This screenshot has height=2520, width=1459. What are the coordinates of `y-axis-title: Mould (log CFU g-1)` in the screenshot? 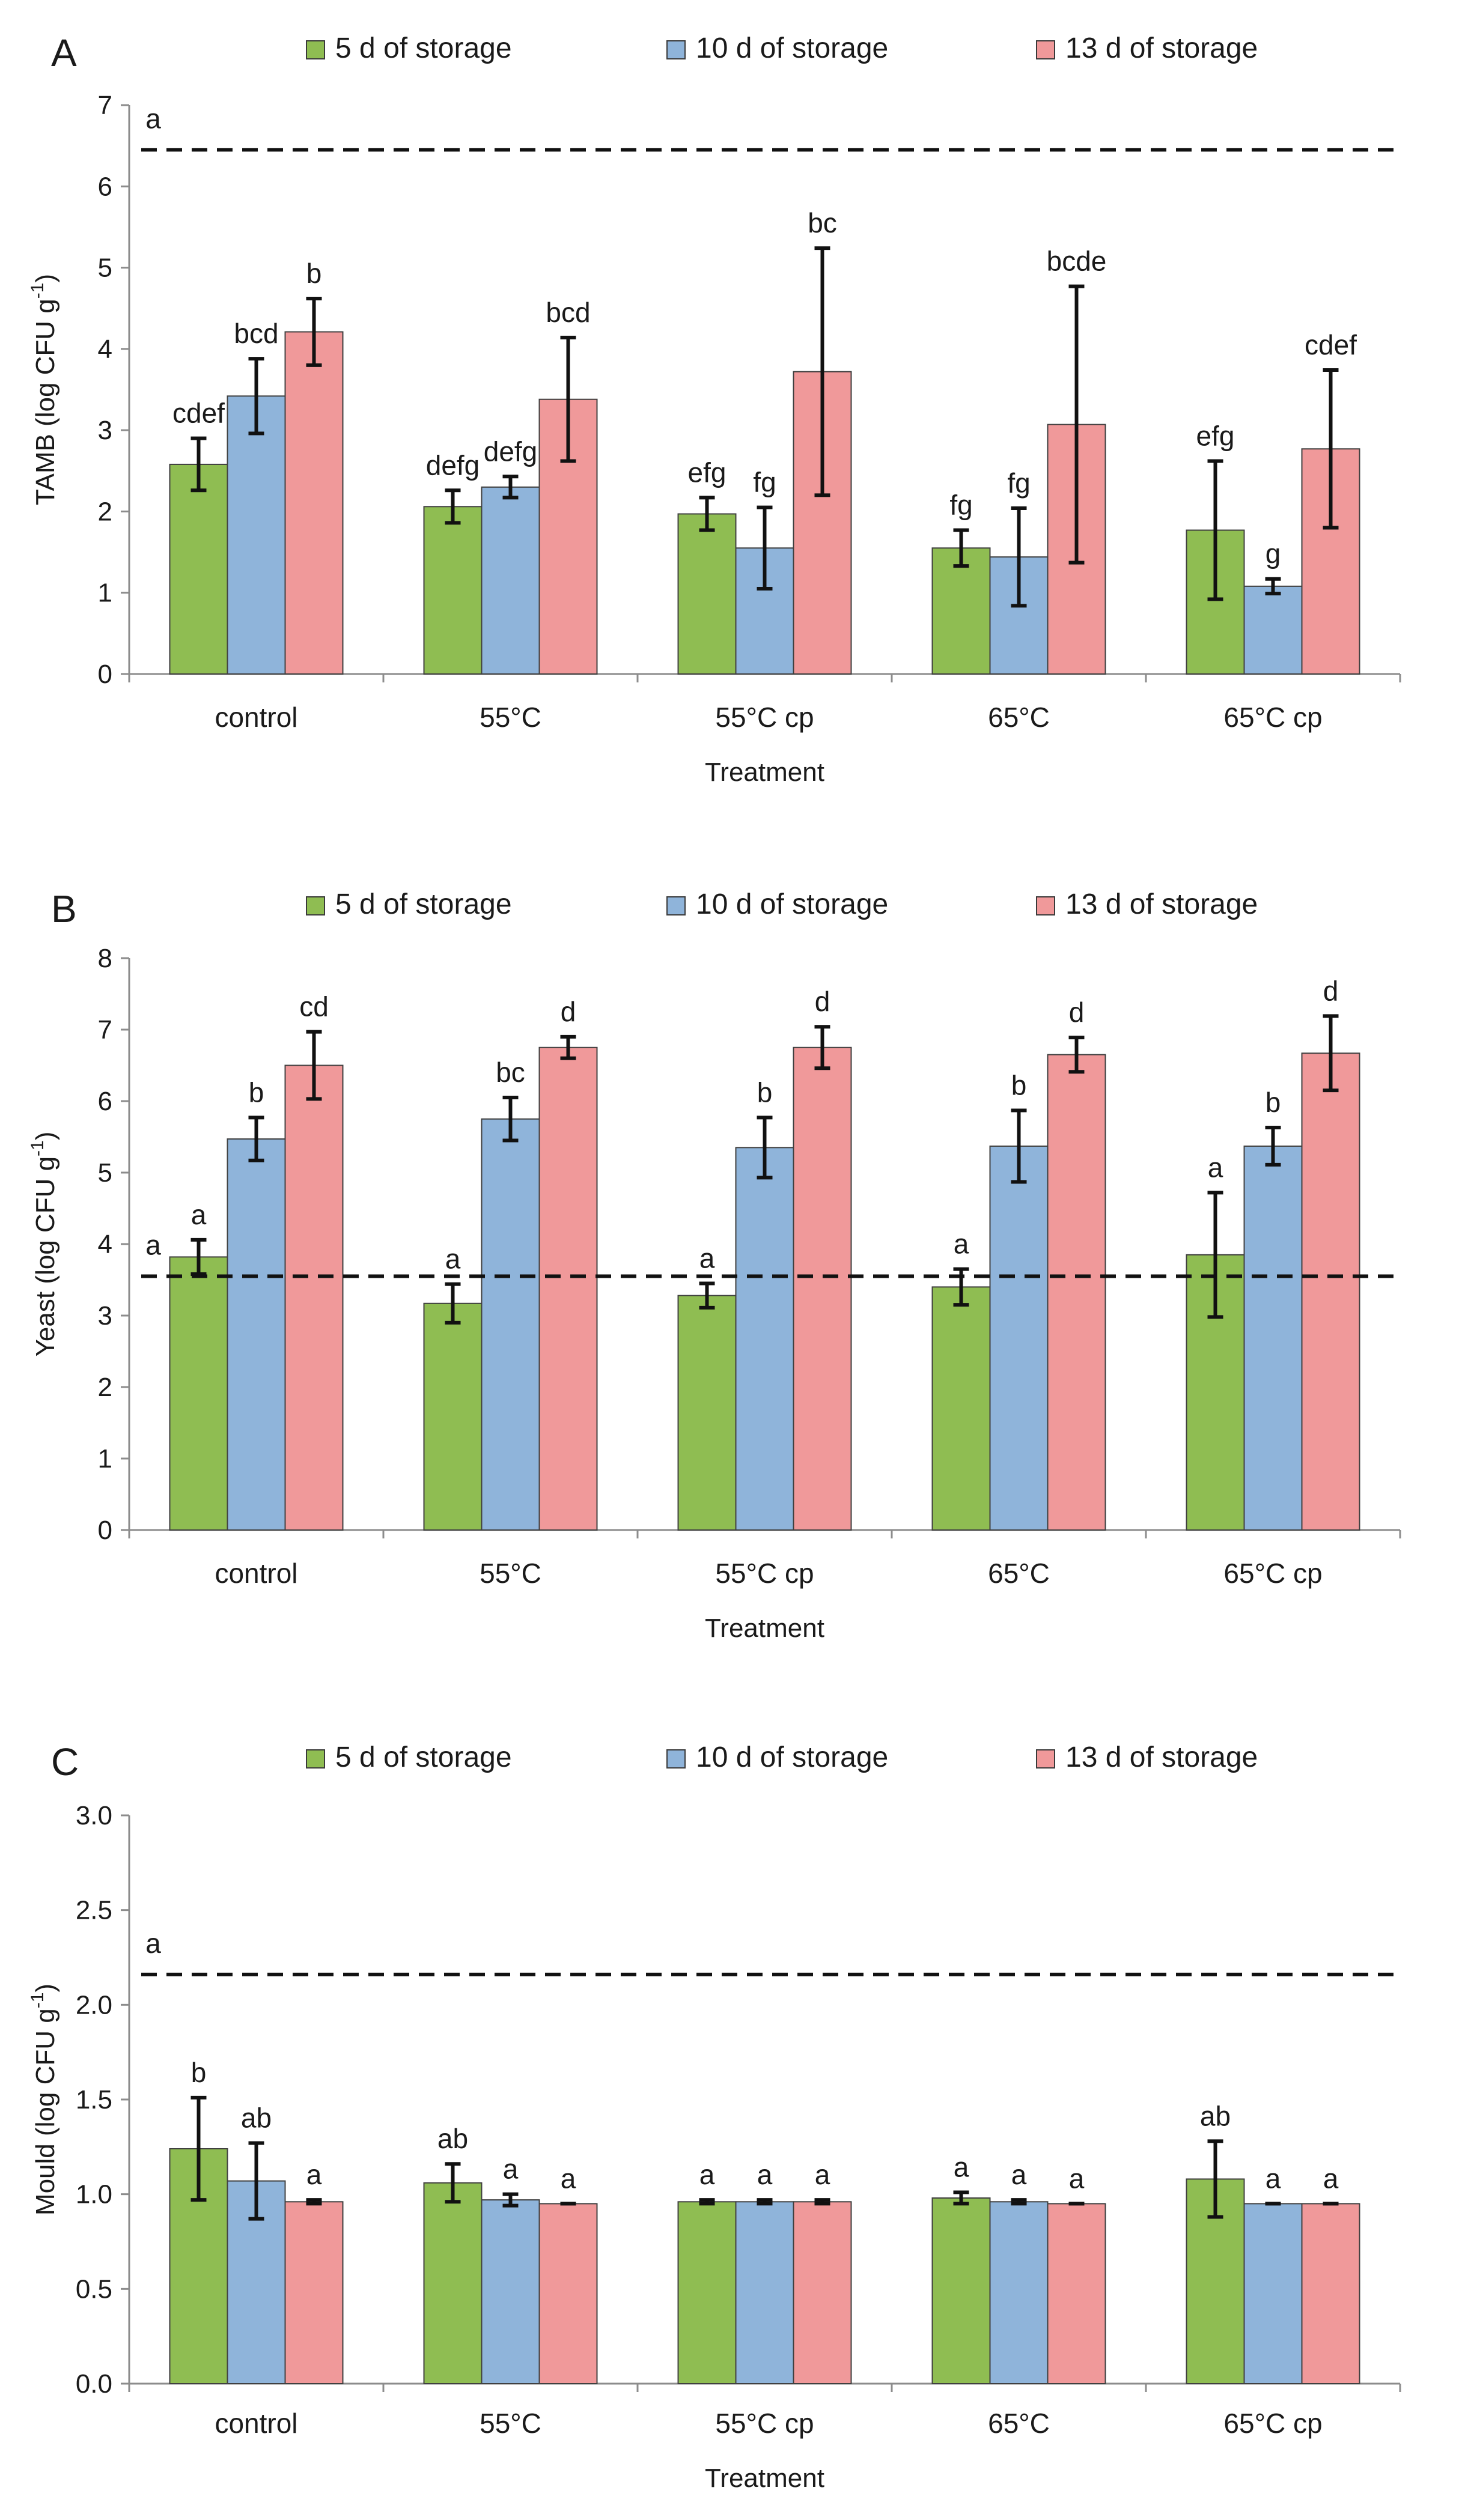 It's located at (44, 2099).